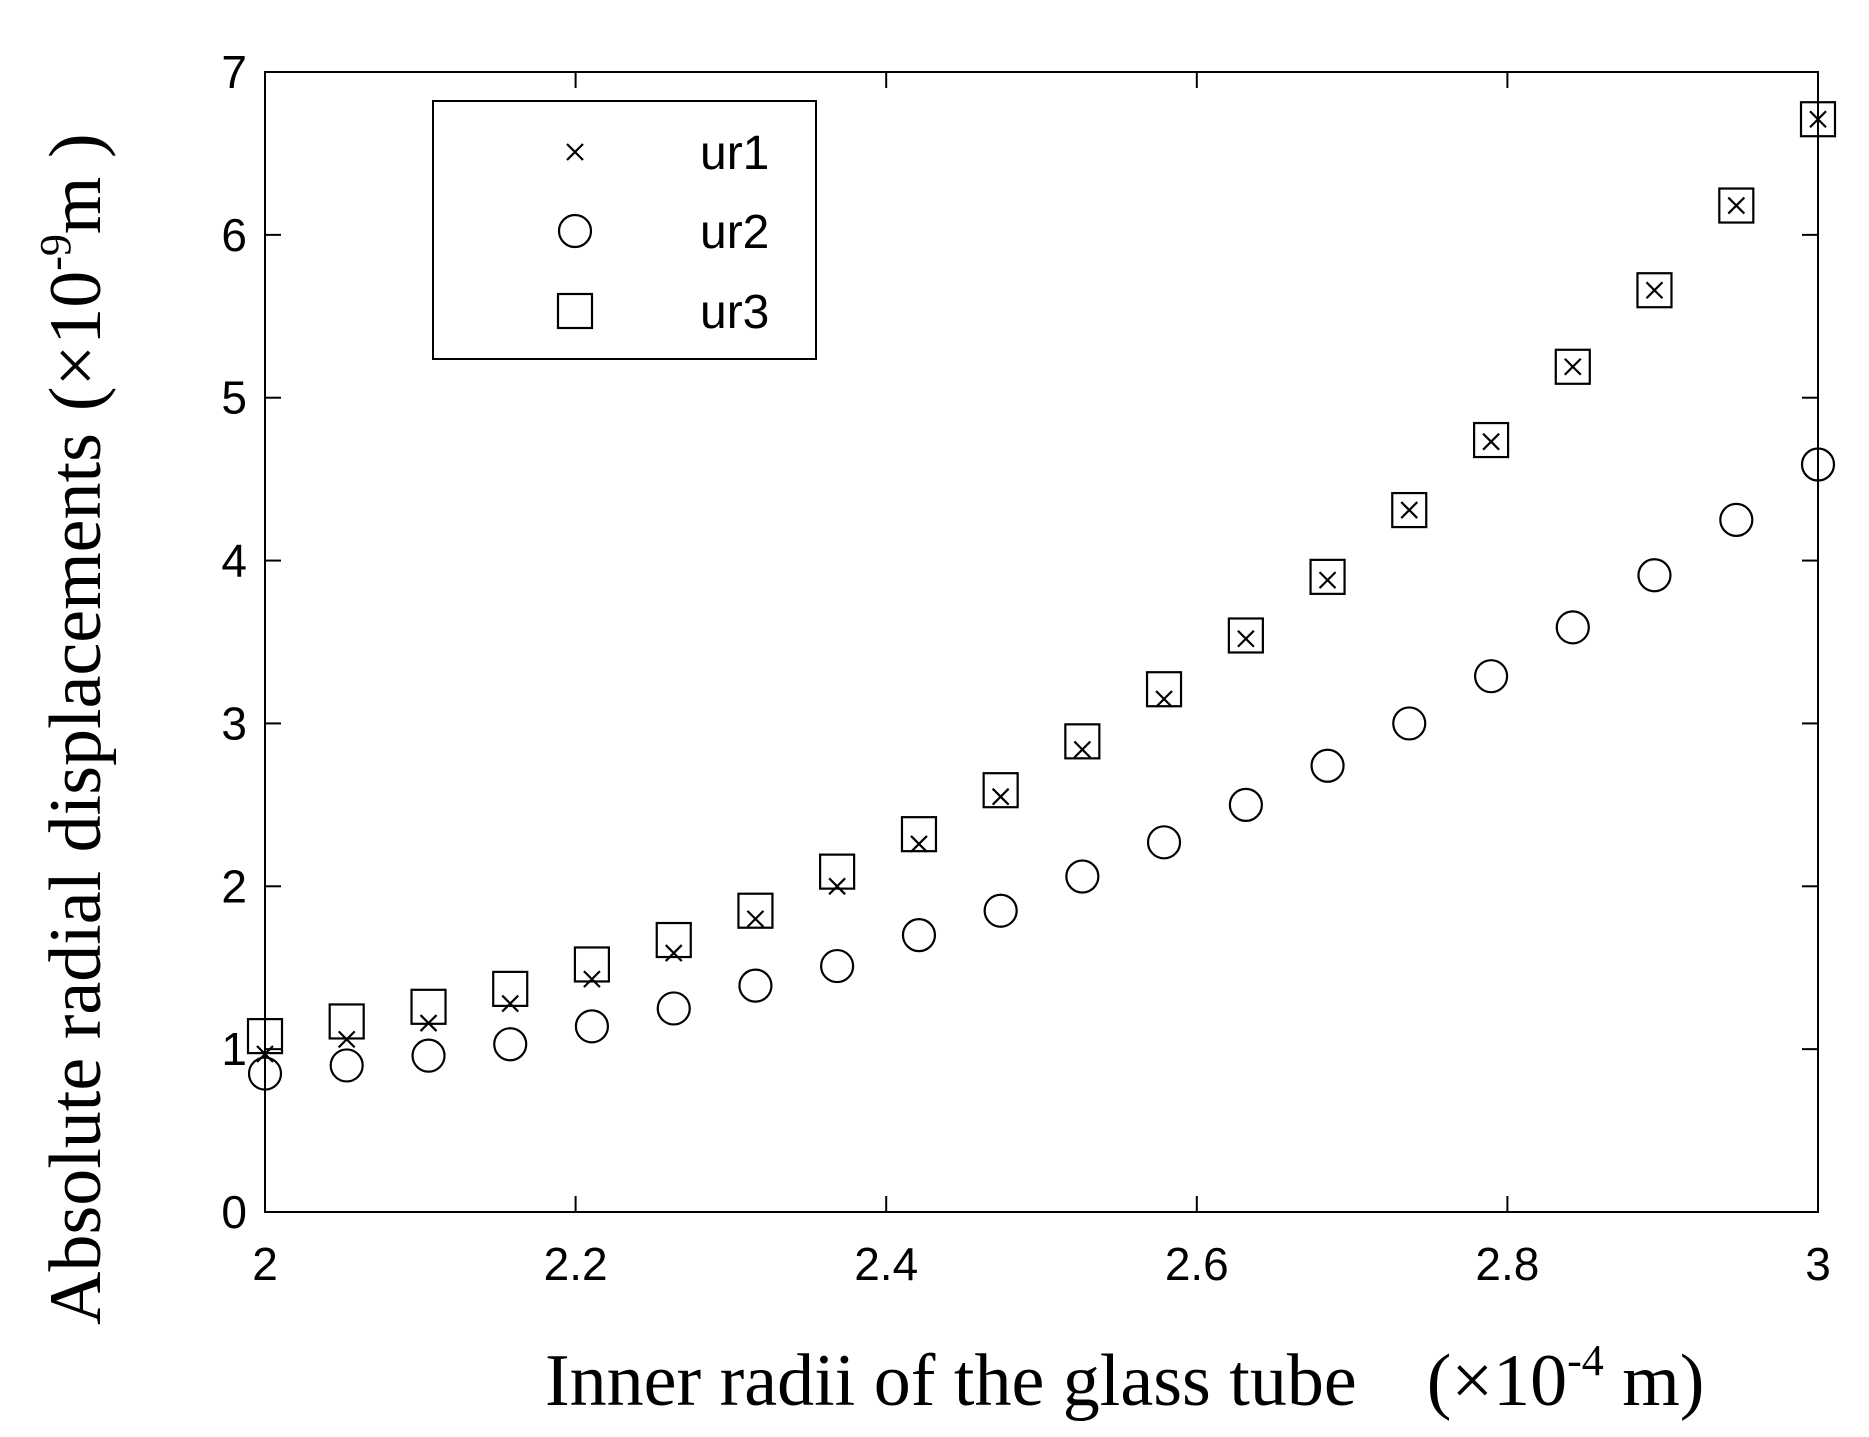  I want to click on y-axis-title-unit-close: m ), so click(76, 183).